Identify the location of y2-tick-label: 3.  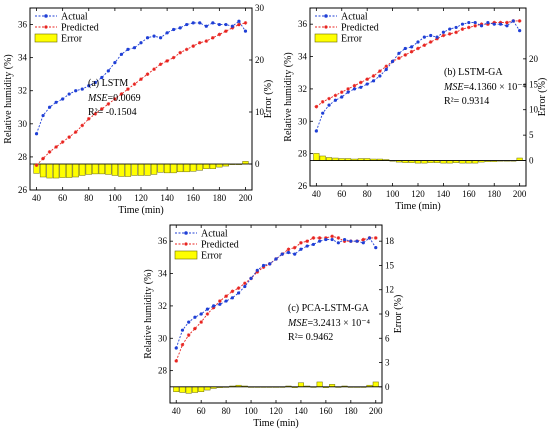
(387, 363).